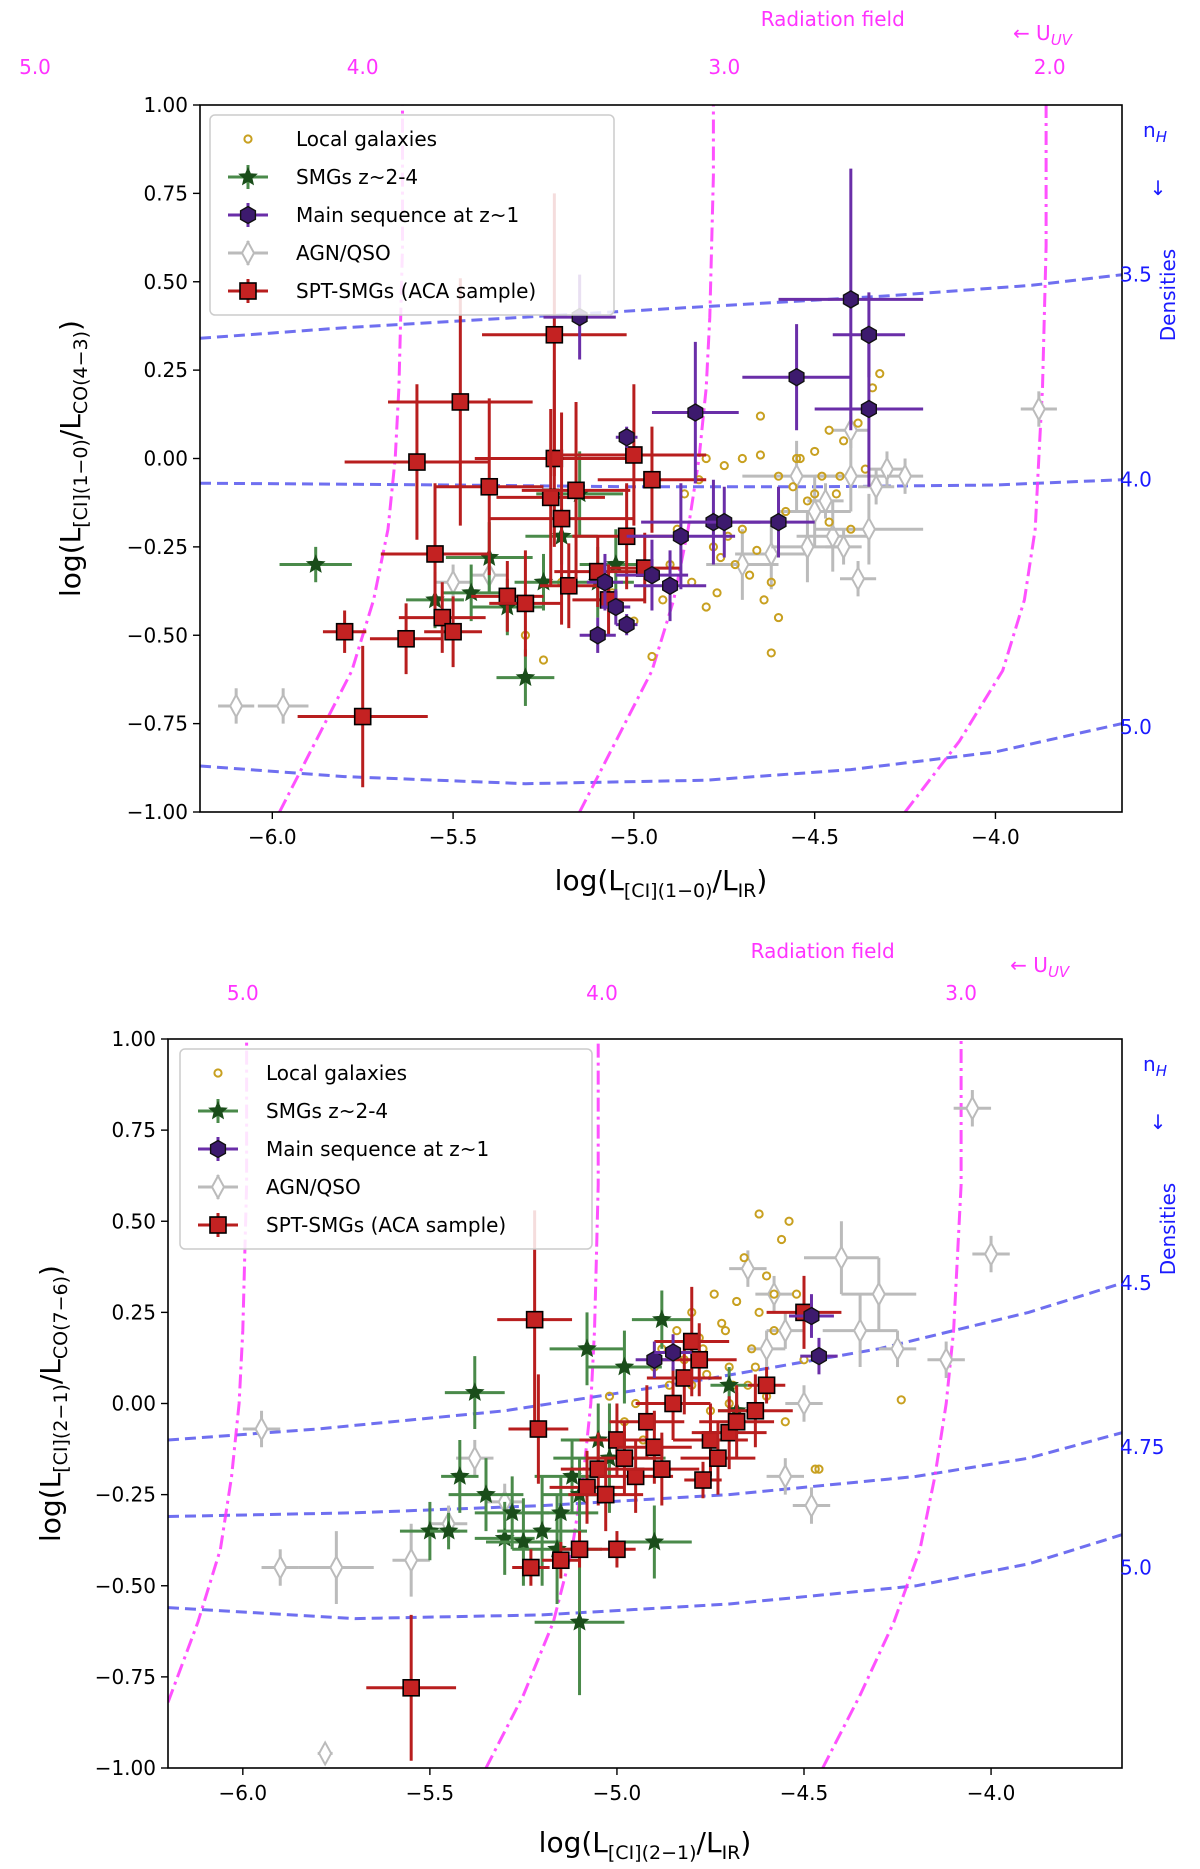  Describe the element at coordinates (272, 837) in the screenshot. I see `x-tick-label: −6.0` at that location.